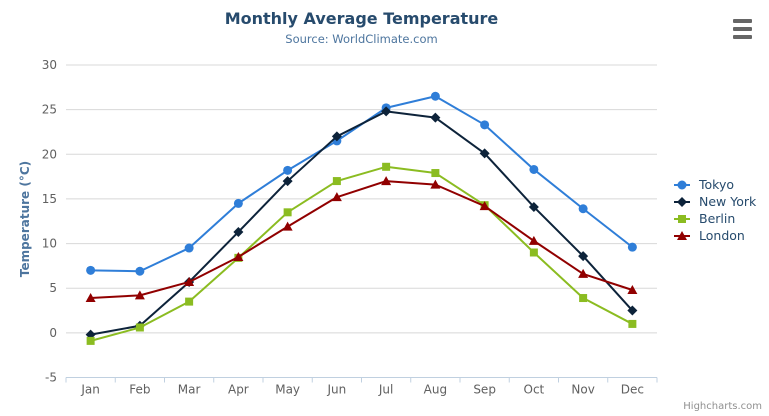 The image size is (769, 416). Describe the element at coordinates (139, 390) in the screenshot. I see `x-axis-label: Feb` at that location.